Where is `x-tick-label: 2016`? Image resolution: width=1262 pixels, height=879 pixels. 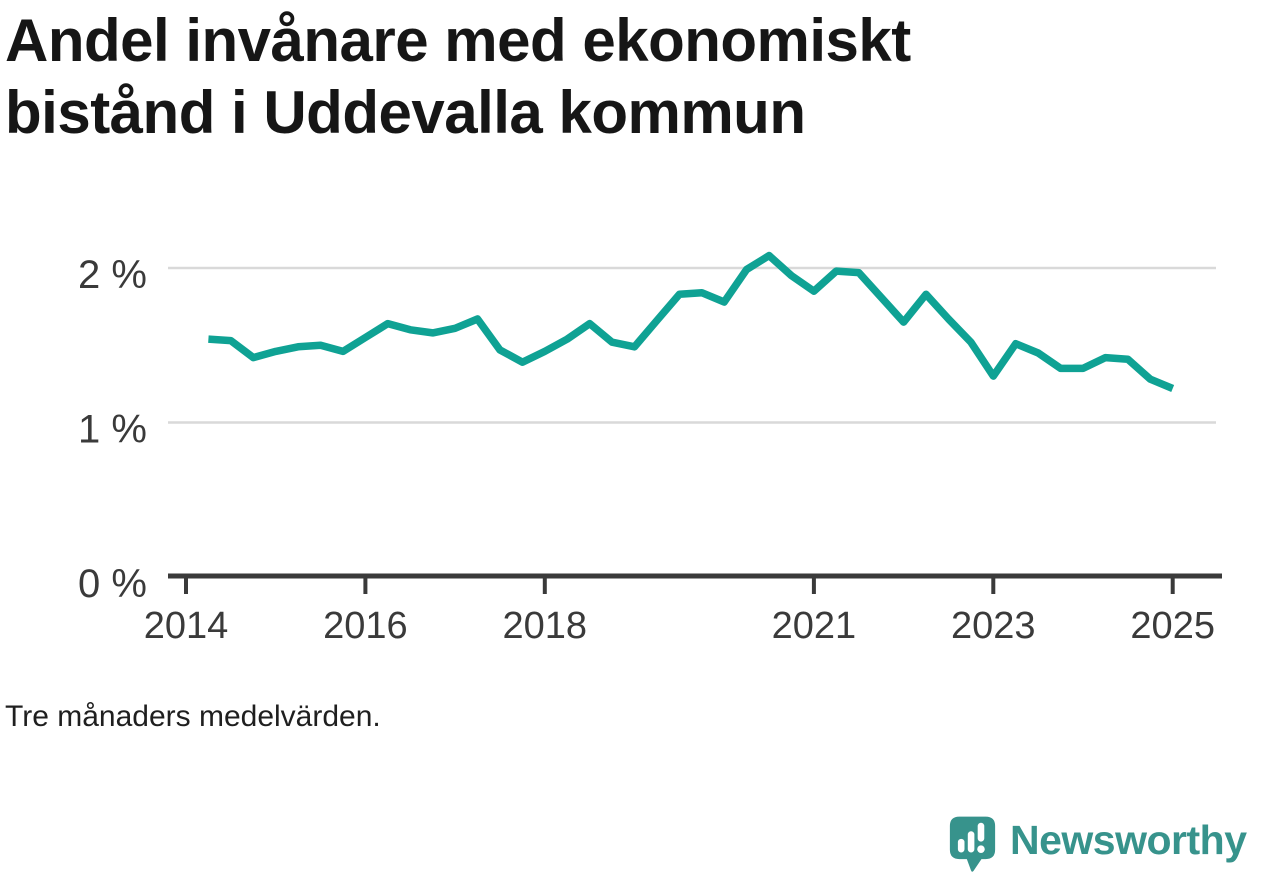 x-tick-label: 2016 is located at coordinates (365, 626).